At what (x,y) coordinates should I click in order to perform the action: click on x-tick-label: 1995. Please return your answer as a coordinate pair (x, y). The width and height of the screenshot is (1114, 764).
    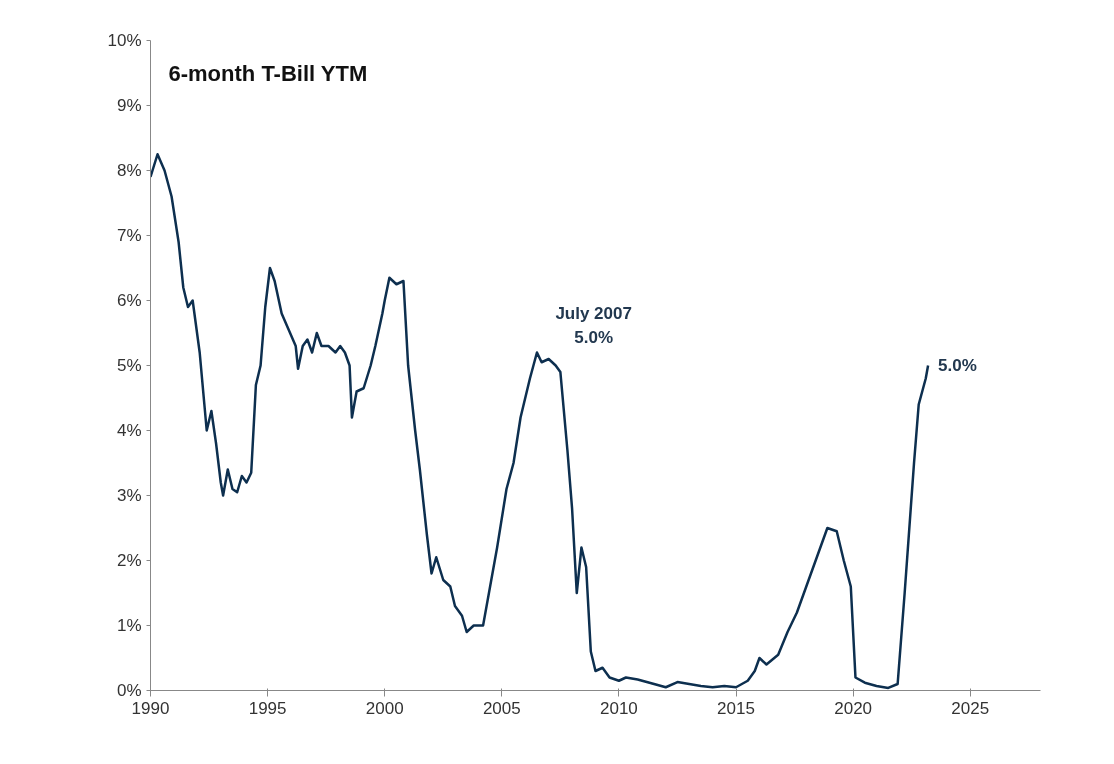
    Looking at the image, I should click on (267, 708).